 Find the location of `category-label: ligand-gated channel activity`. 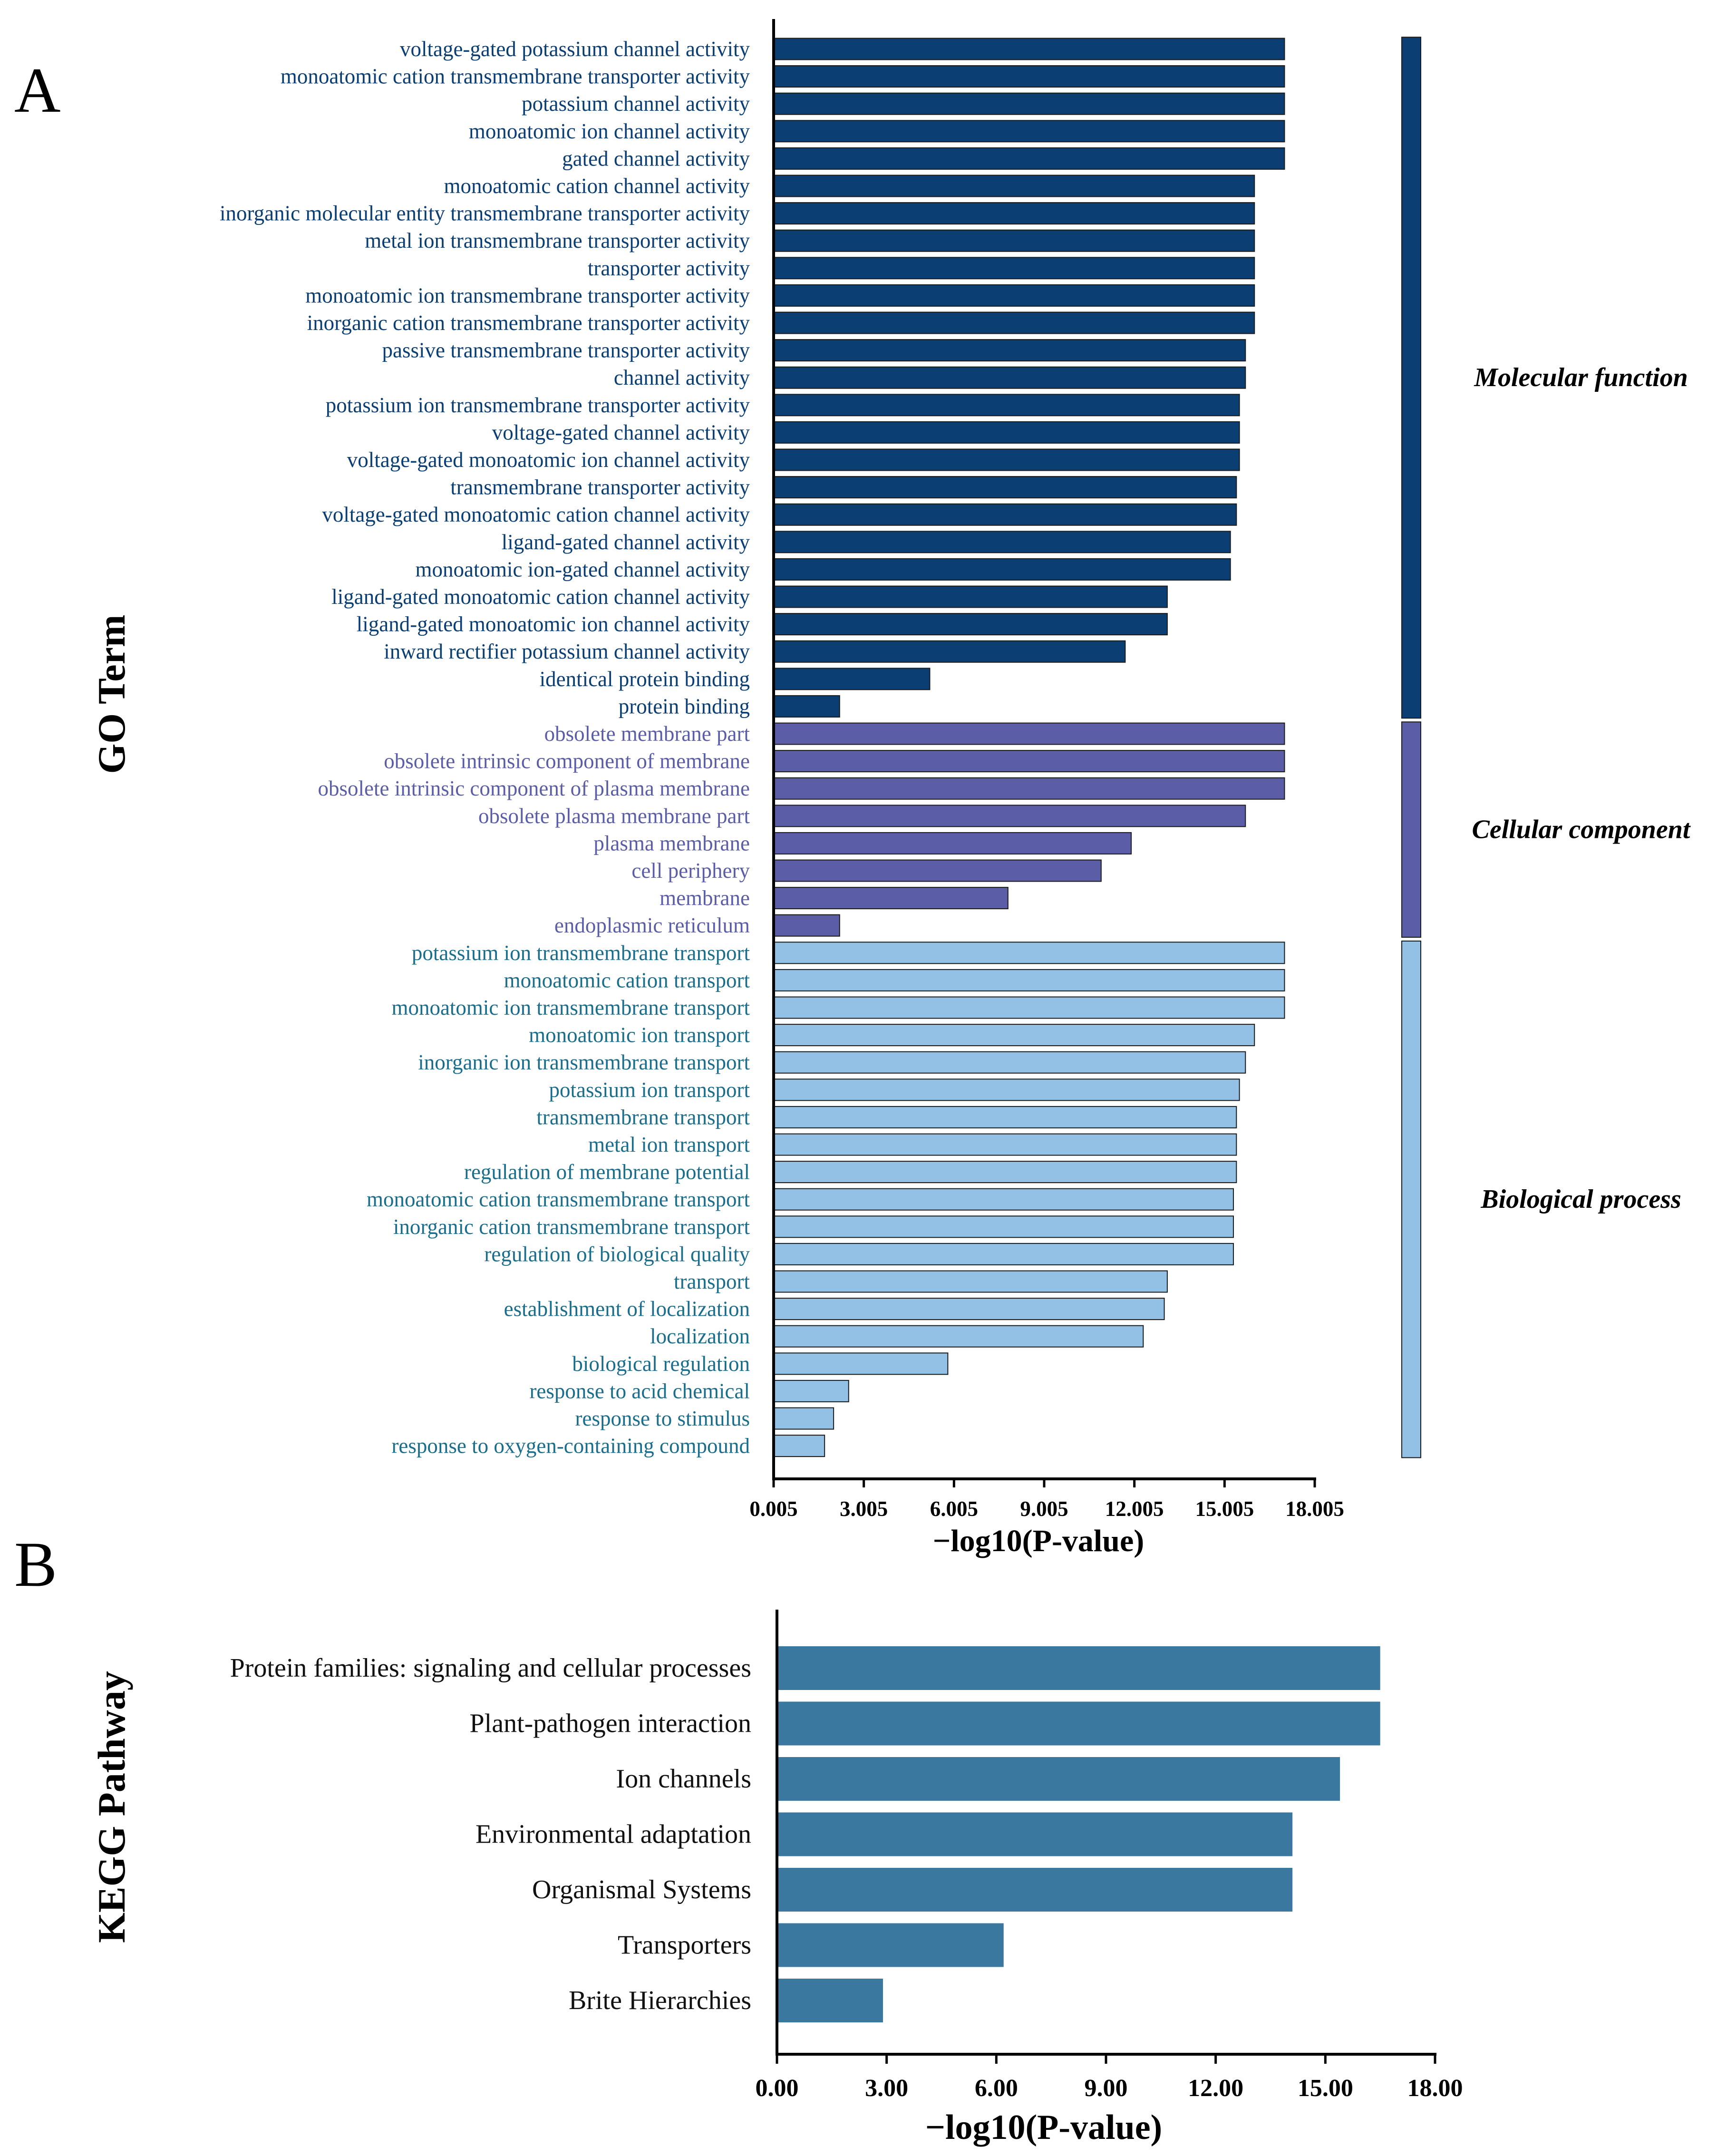

category-label: ligand-gated channel activity is located at coordinates (626, 542).